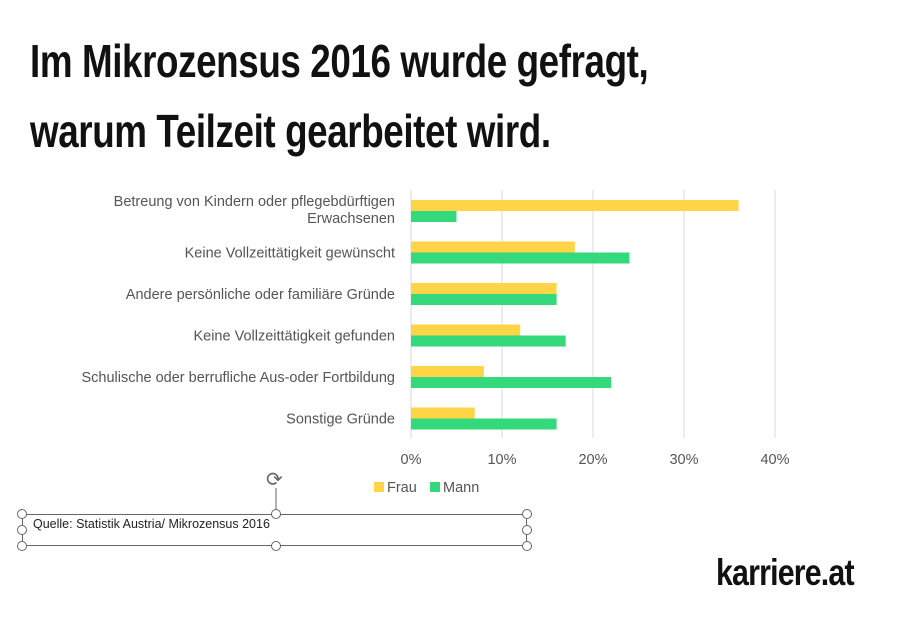  I want to click on category-label: Andere persönliche oder familiäre Gründe, so click(260, 295).